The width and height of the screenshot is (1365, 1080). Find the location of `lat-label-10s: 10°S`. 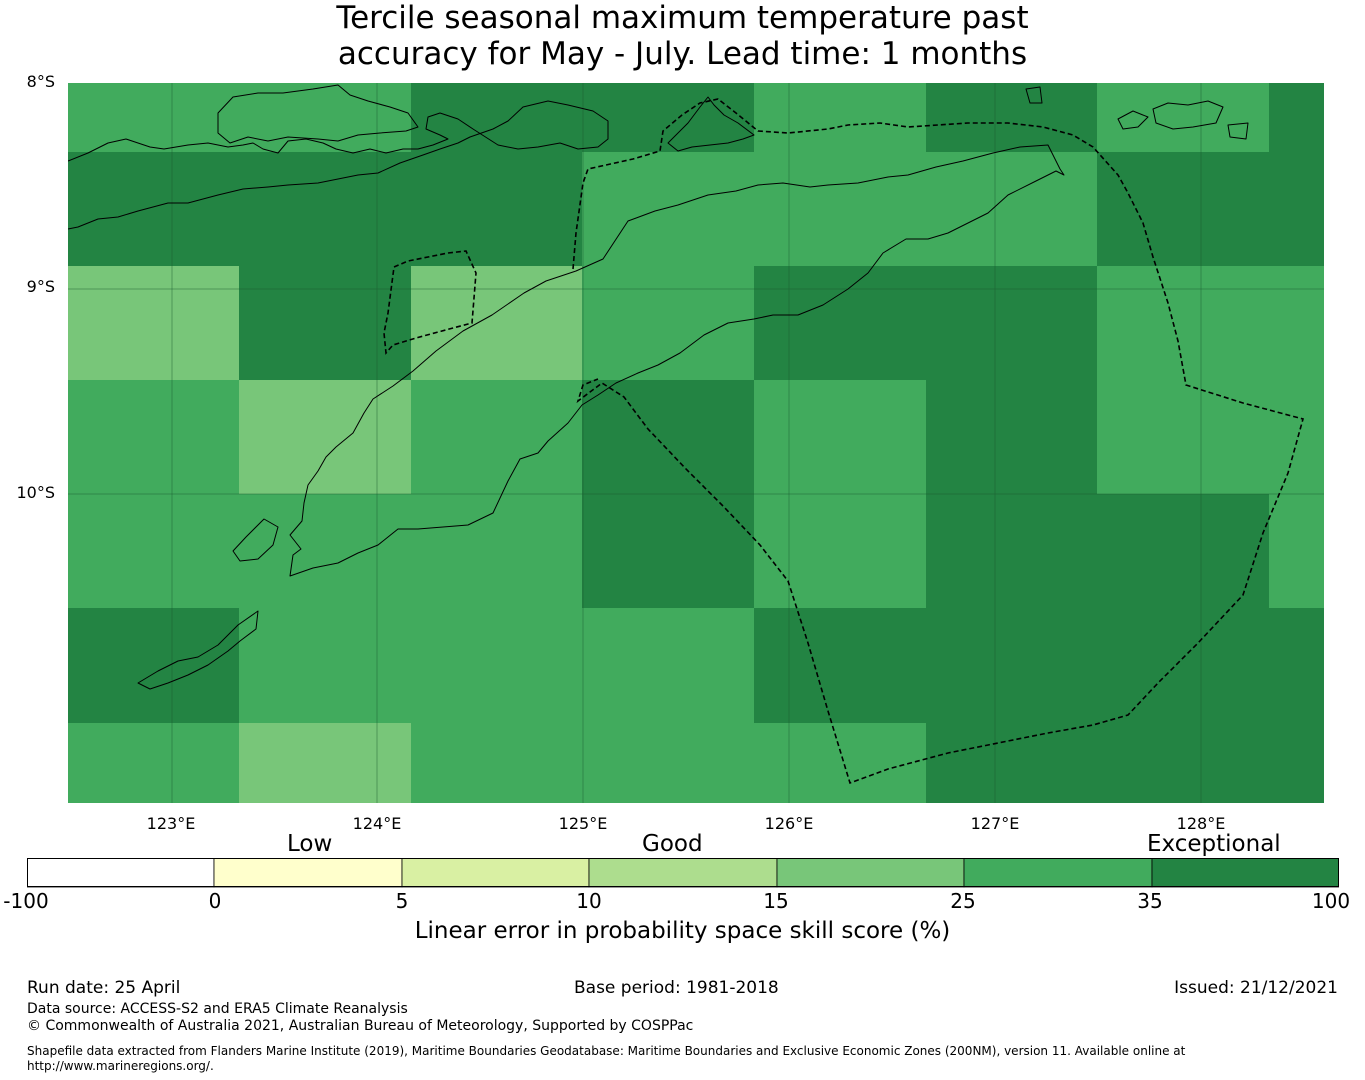

lat-label-10s: 10°S is located at coordinates (35, 492).